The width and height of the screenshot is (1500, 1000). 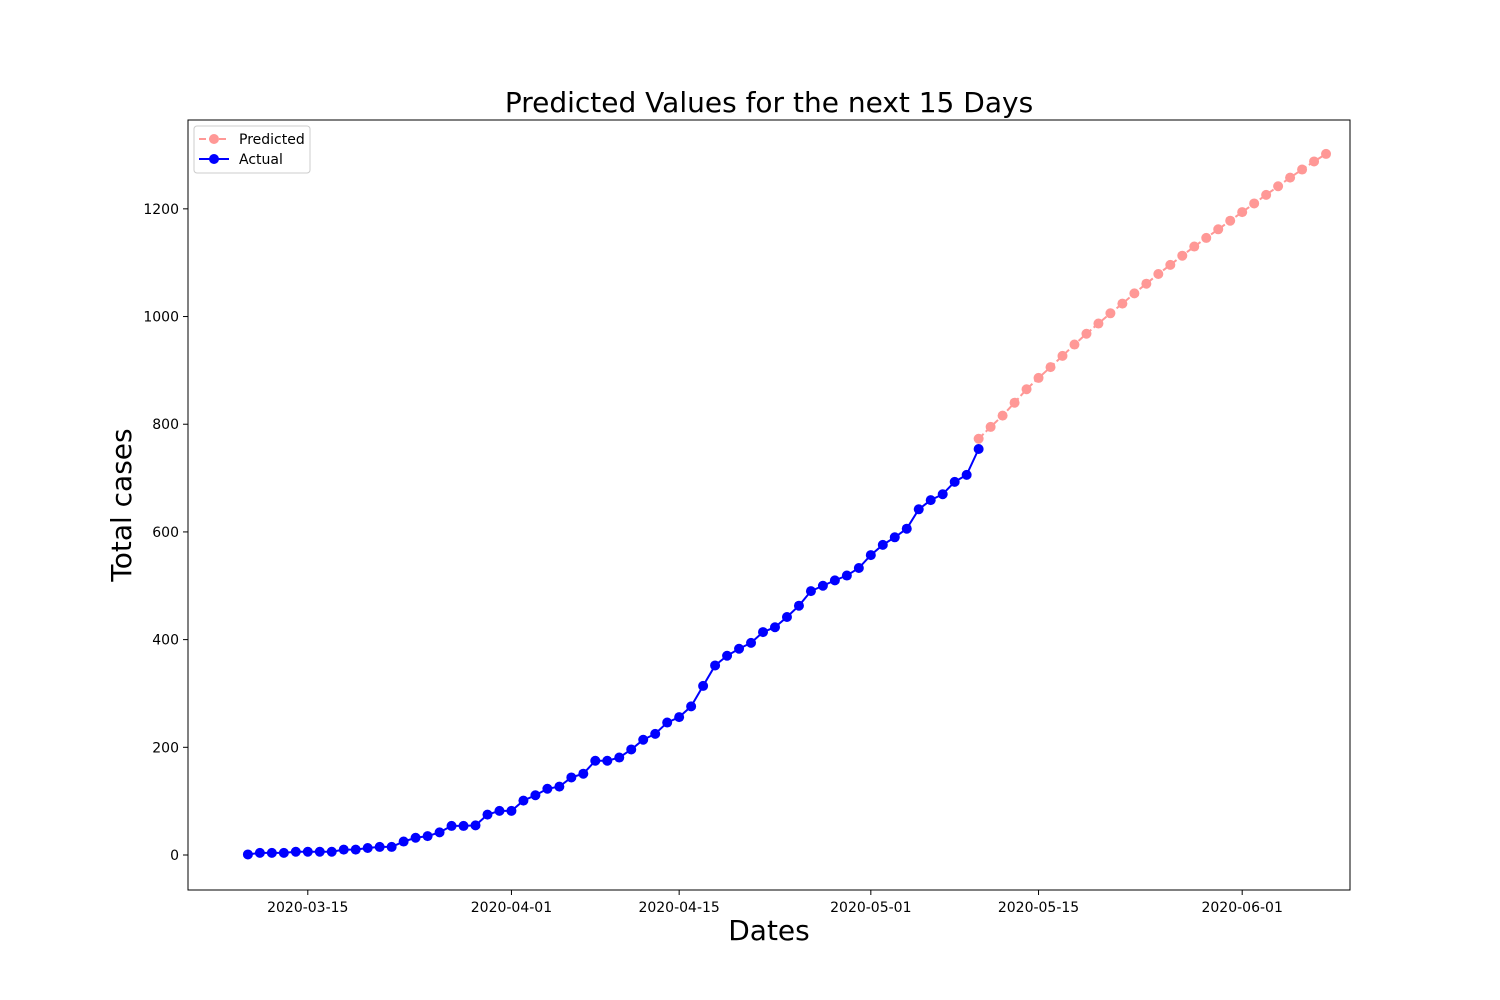 I want to click on x-tick-label: 2020-04-15, so click(x=678, y=908).